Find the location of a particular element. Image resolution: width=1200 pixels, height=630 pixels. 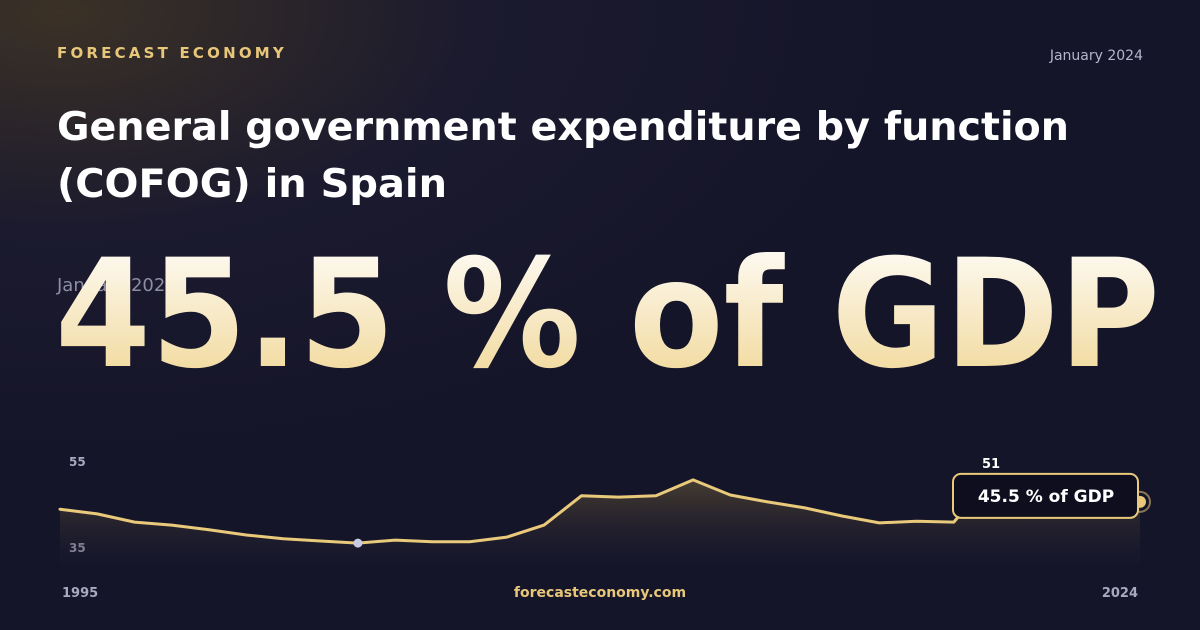

min-marker is located at coordinates (358, 543).